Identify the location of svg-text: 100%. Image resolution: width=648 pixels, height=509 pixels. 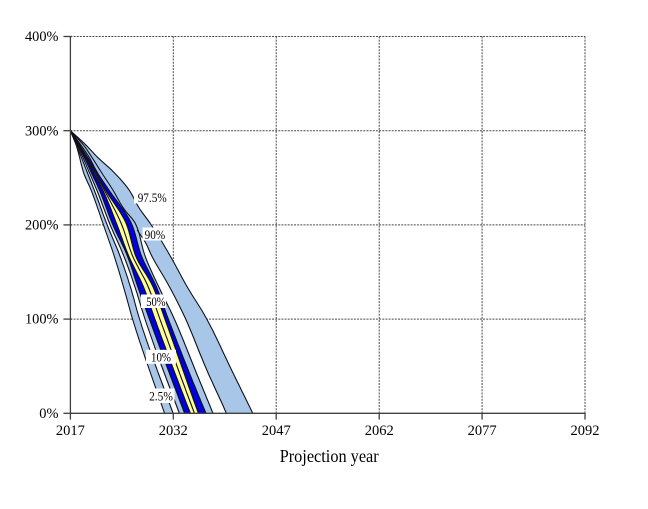
(42, 320).